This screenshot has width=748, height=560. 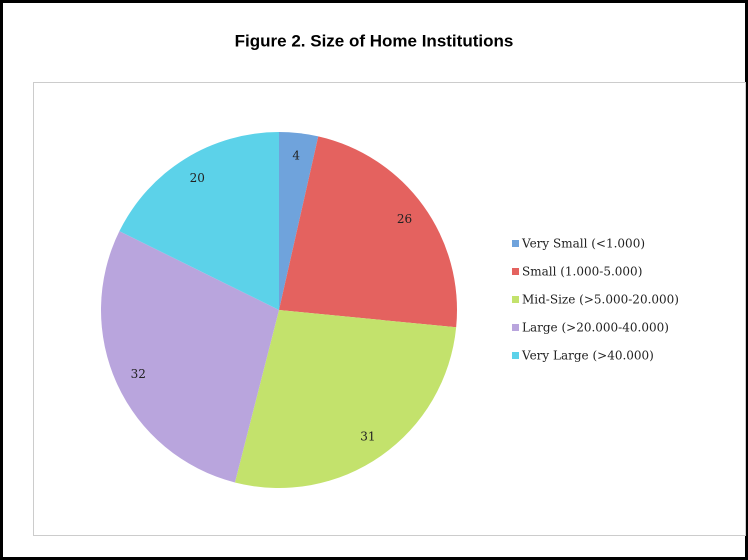 I want to click on data-label: 32, so click(x=138, y=374).